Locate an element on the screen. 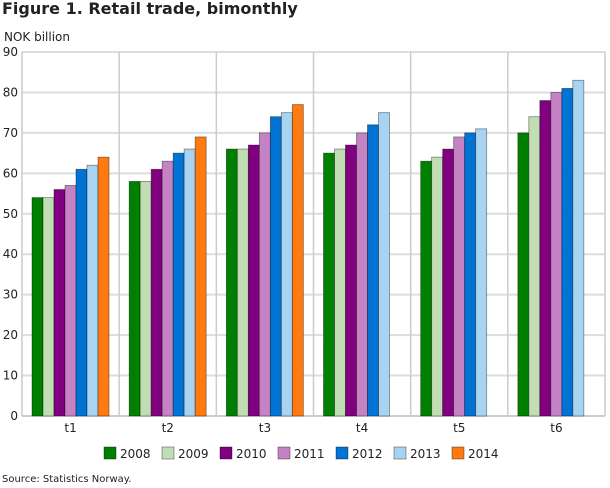 The height and width of the screenshot is (488, 610). x-tick-label: t1 is located at coordinates (70, 428).